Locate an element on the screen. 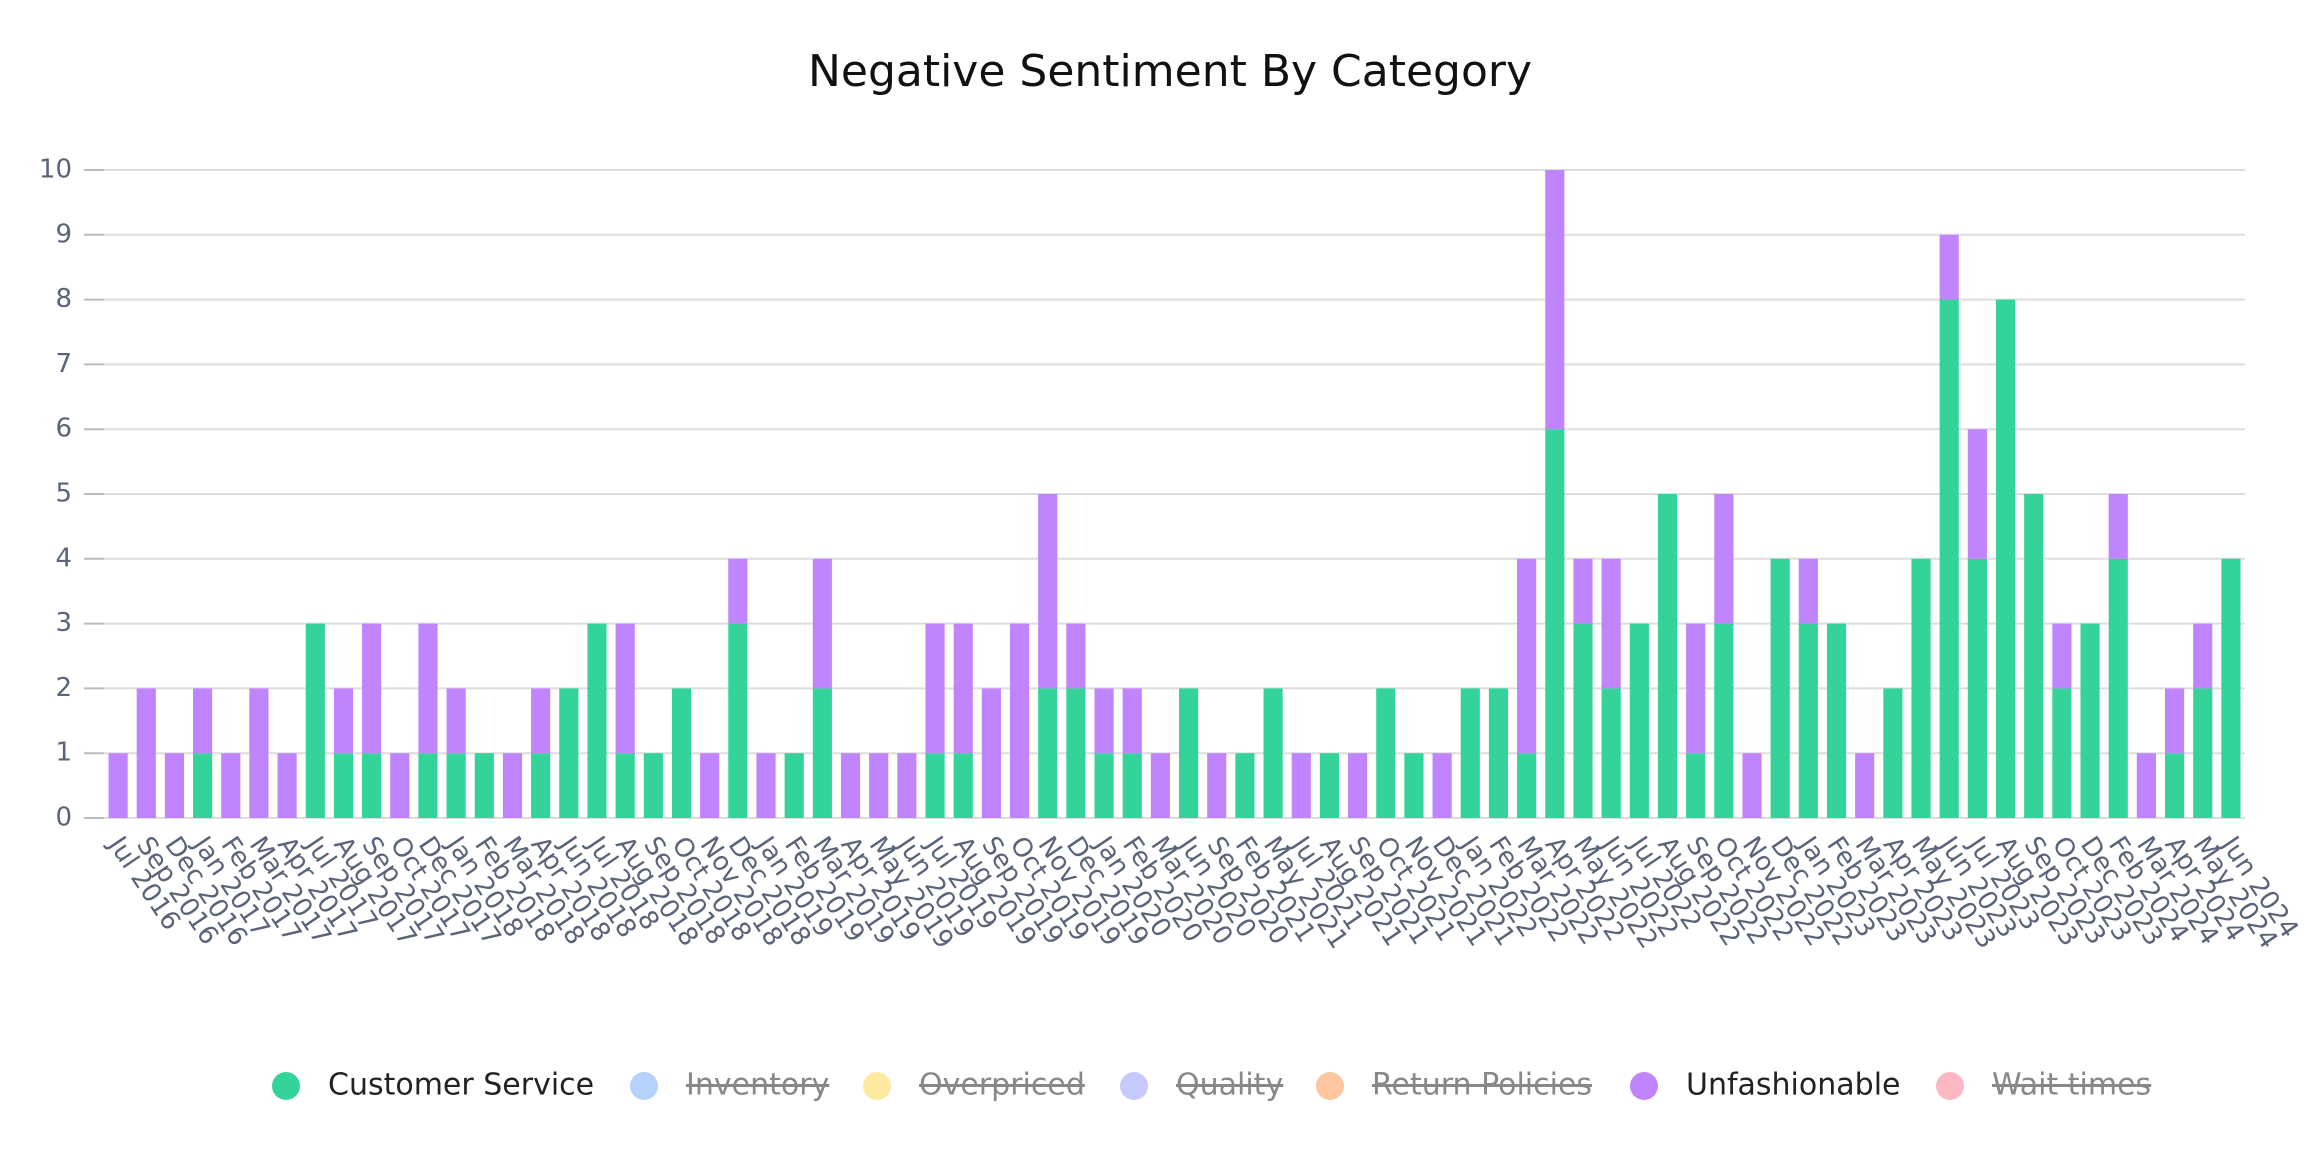  y-tick-label: 4 is located at coordinates (63, 558).